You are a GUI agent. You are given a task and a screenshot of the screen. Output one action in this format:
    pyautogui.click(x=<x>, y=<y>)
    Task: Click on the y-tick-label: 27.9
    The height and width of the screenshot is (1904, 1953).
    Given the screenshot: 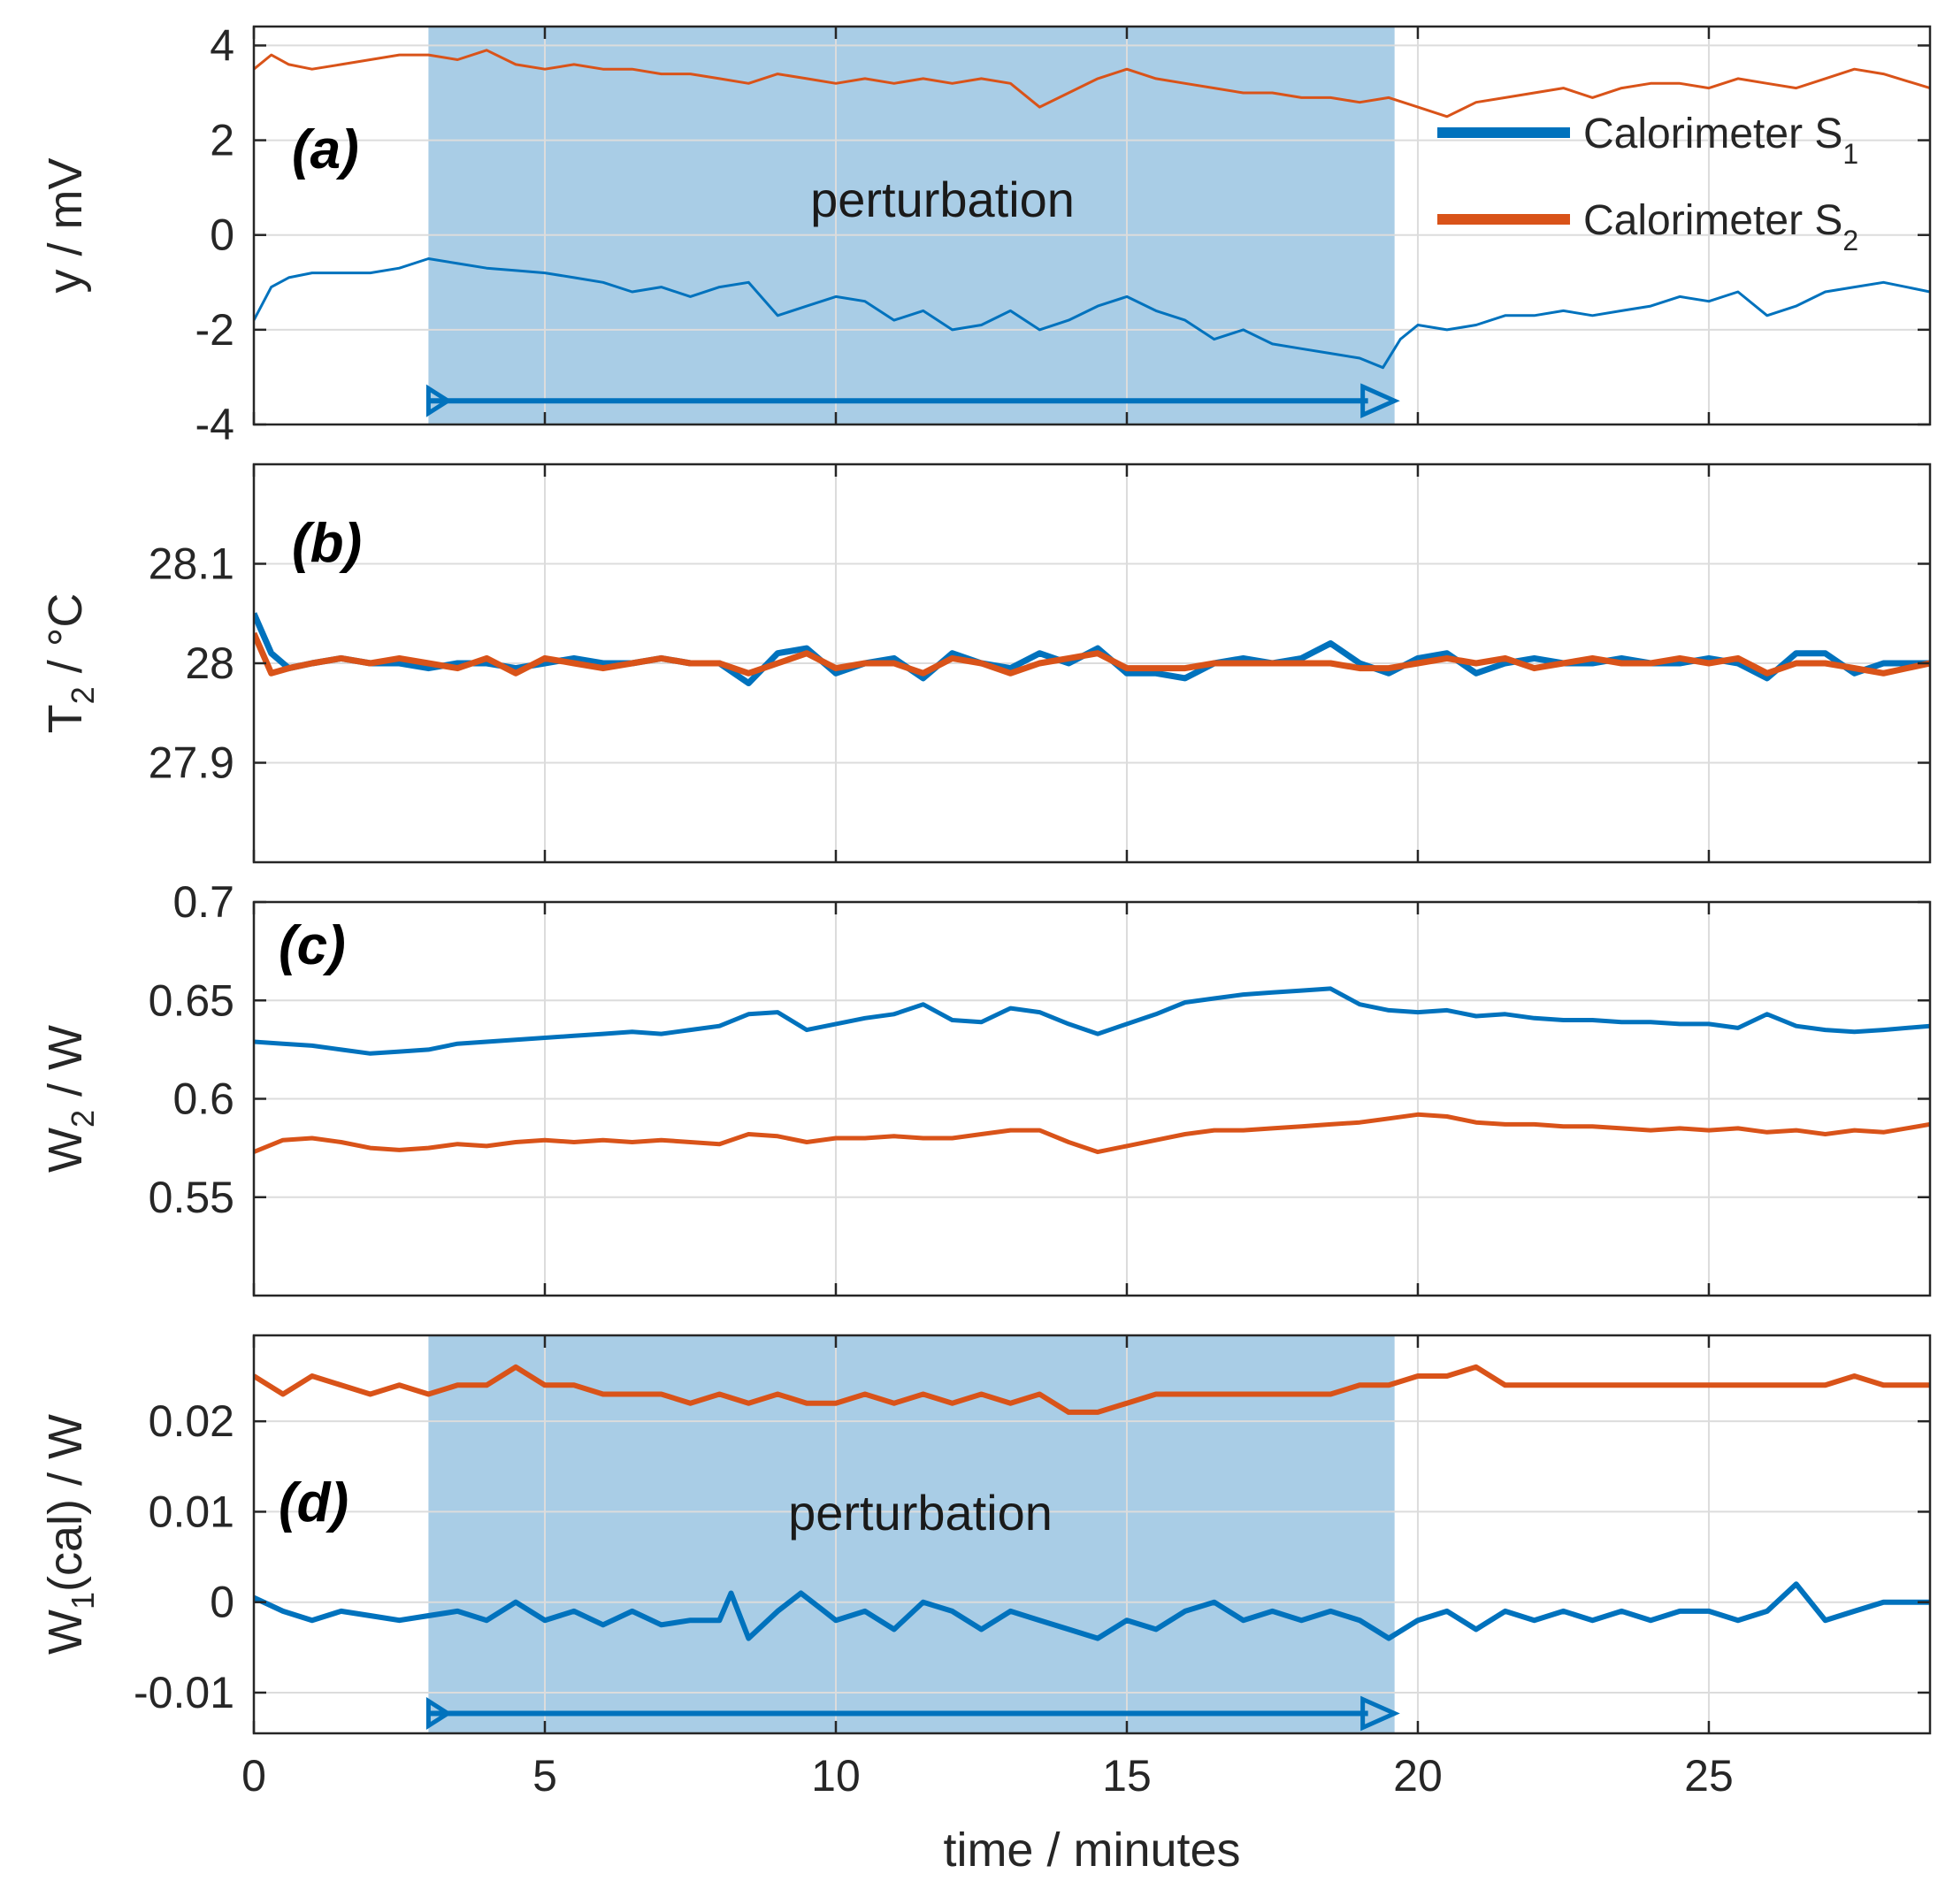 What is the action you would take?
    pyautogui.click(x=191, y=763)
    